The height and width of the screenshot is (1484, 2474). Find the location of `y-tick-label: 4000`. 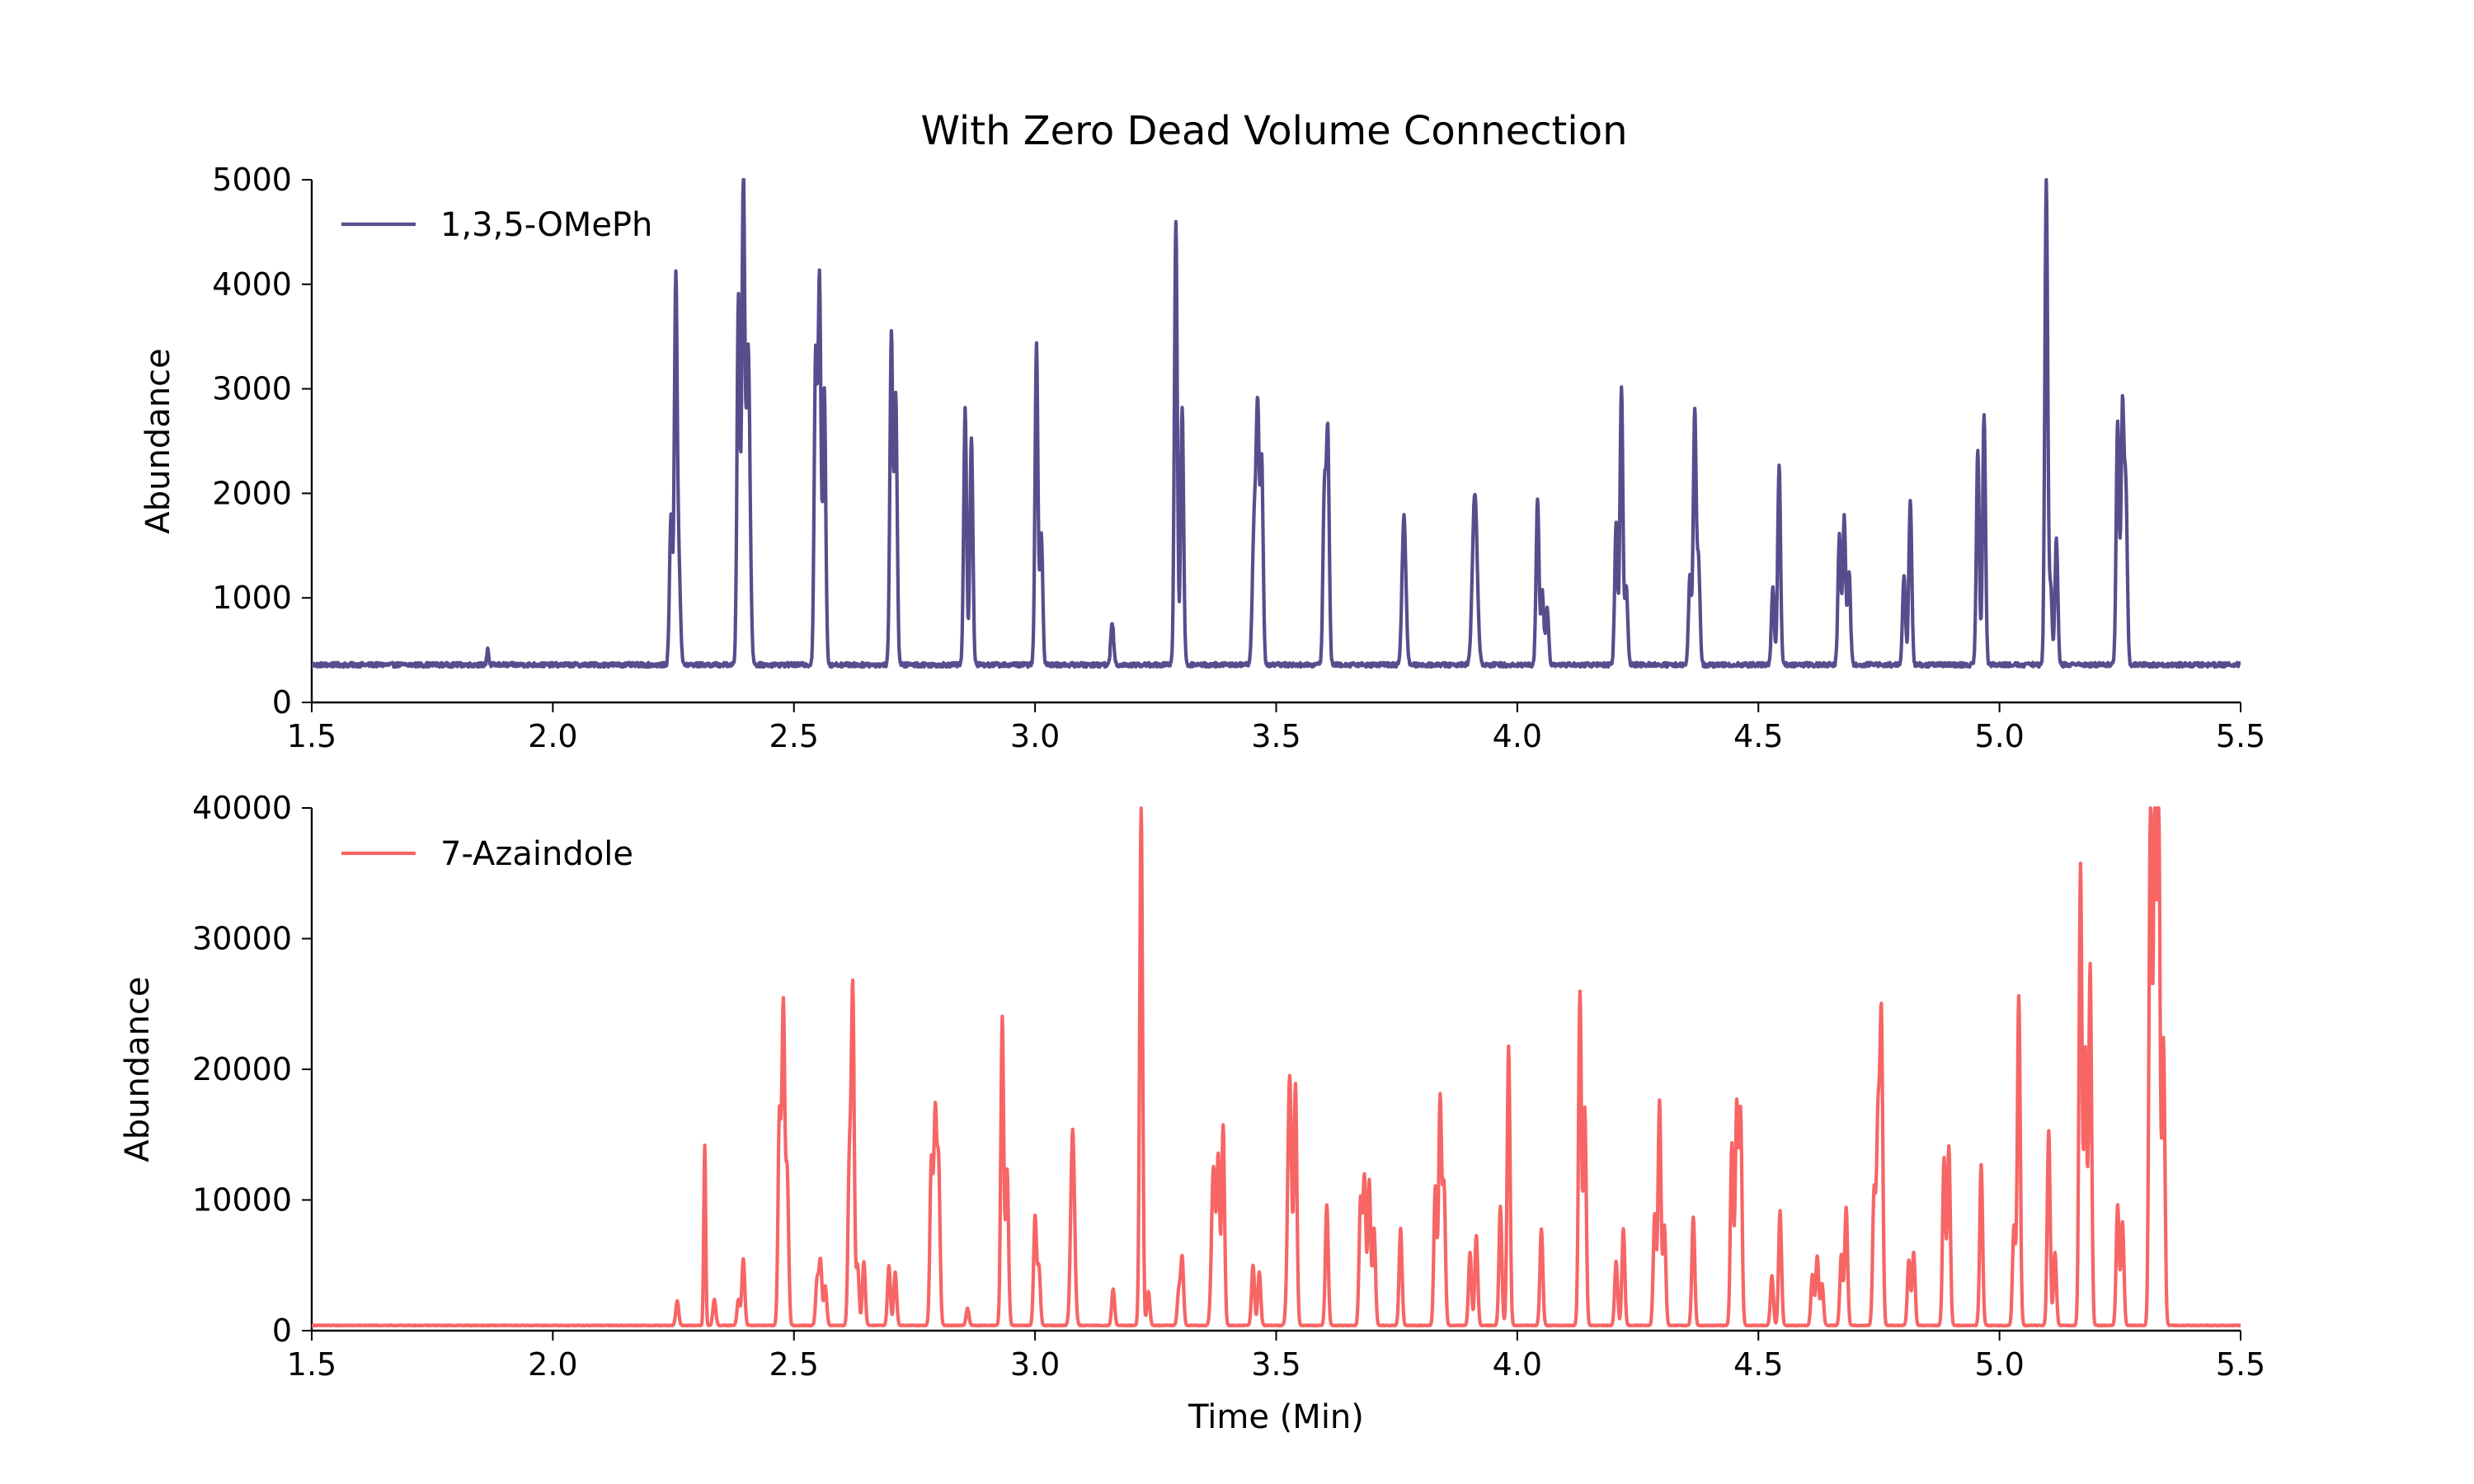

y-tick-label: 4000 is located at coordinates (252, 284).